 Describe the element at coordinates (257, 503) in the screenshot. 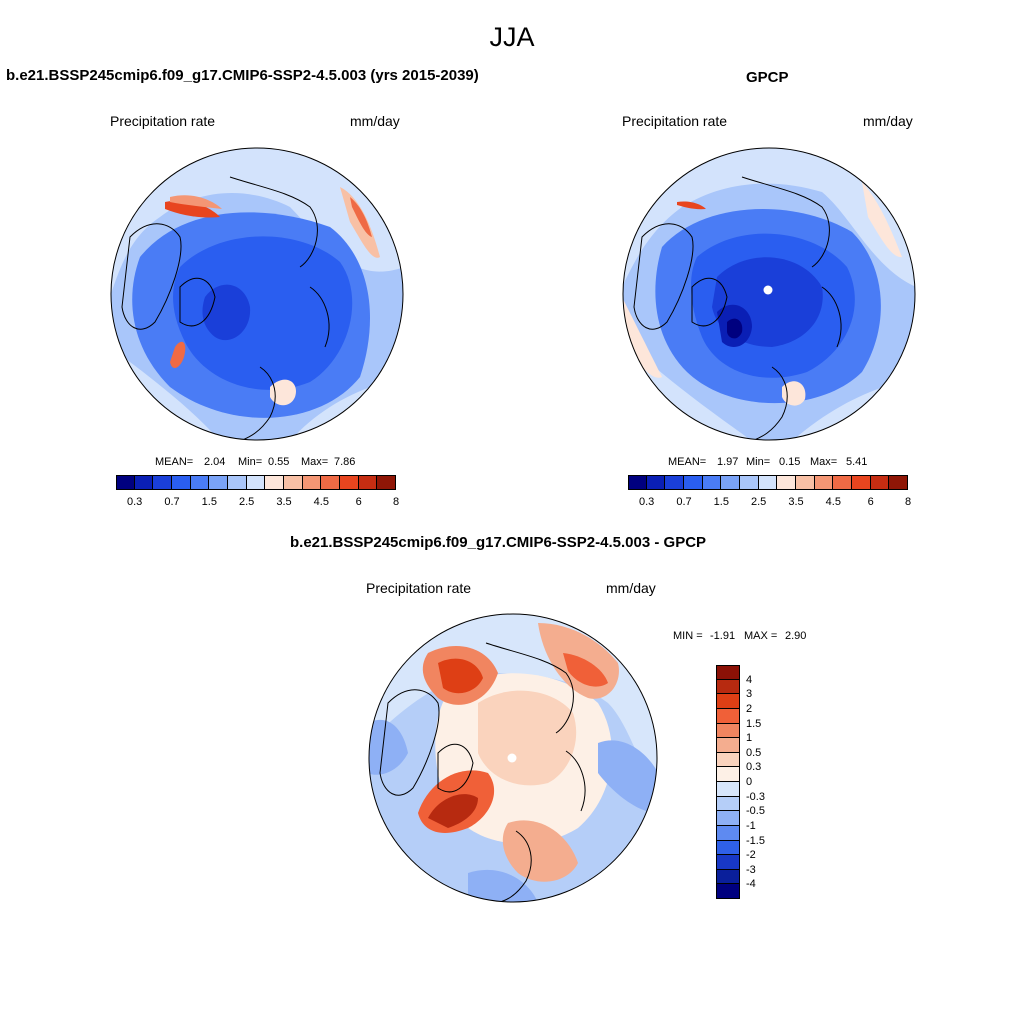

I see `model-colorbar-ticks: 0.3 0.7 1.5 2.5 3.5 4.5 6 8` at that location.